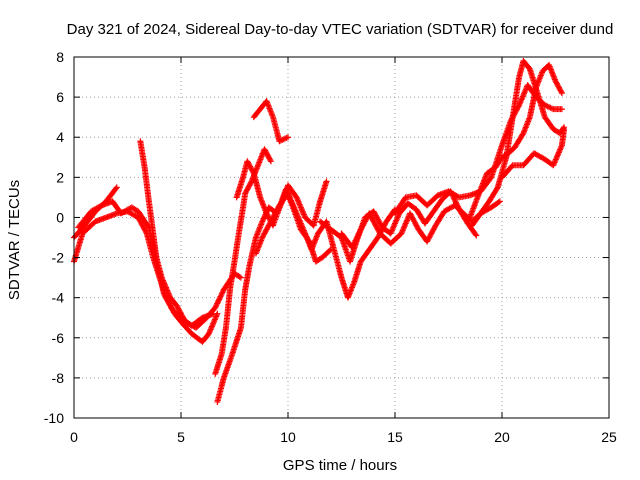  What do you see at coordinates (340, 465) in the screenshot?
I see `x-axis-title: GPS time / hours` at bounding box center [340, 465].